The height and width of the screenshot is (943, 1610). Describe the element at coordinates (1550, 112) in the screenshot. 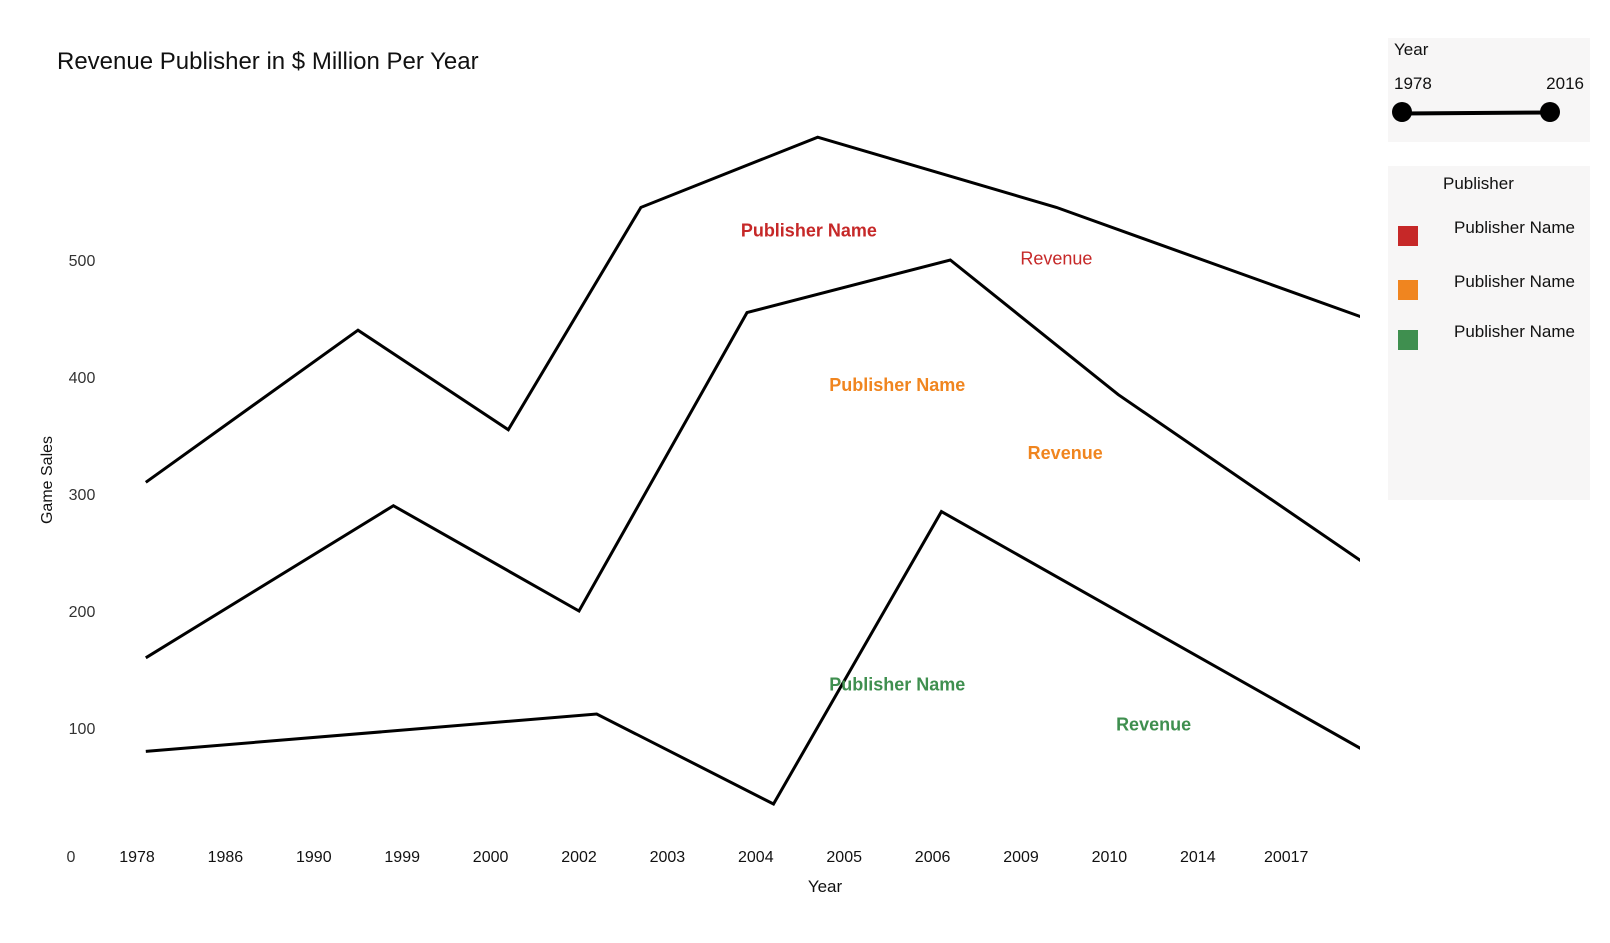

I see `year-range-end-handle` at that location.